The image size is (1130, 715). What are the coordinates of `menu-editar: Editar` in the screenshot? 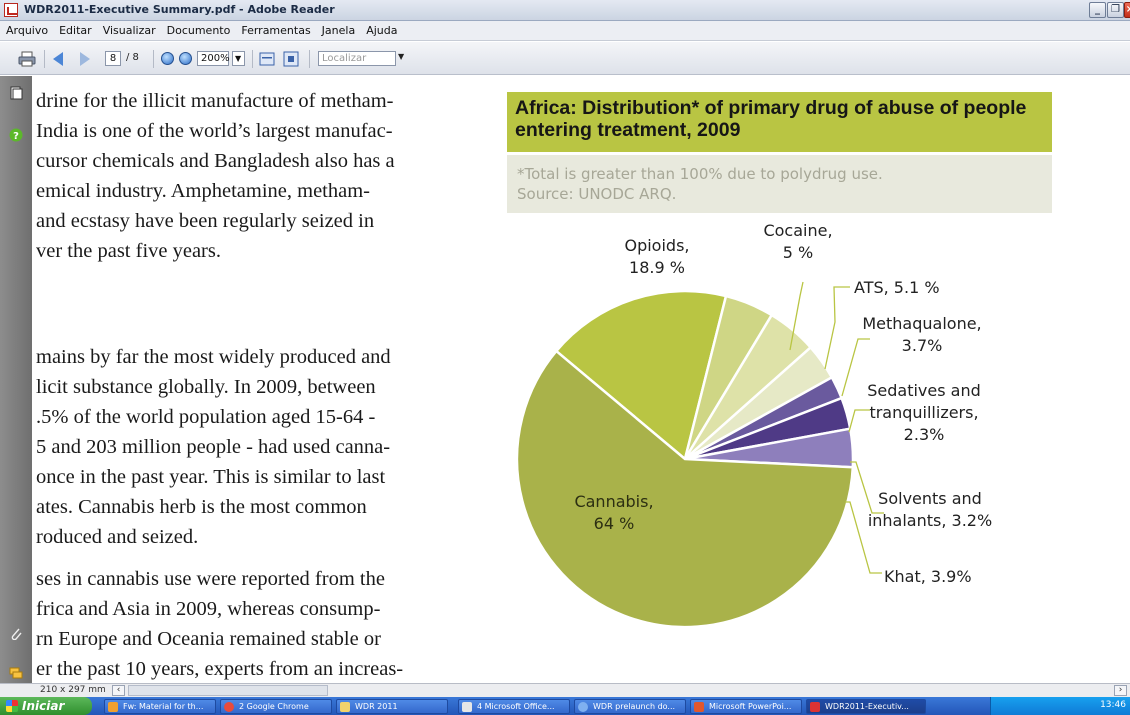 It's located at (75, 30).